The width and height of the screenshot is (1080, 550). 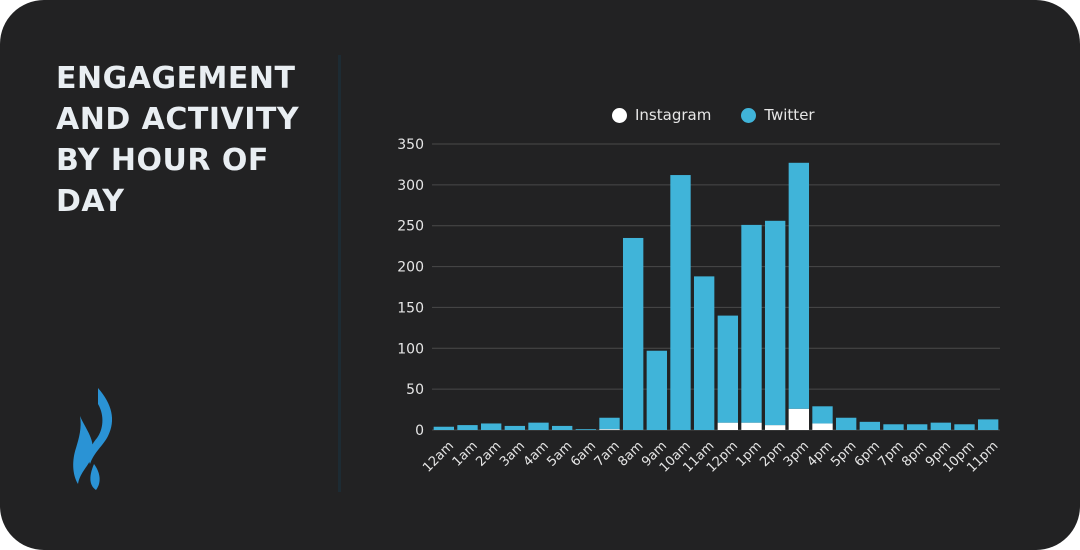 What do you see at coordinates (870, 425) in the screenshot?
I see `bar-twitter-6pm` at bounding box center [870, 425].